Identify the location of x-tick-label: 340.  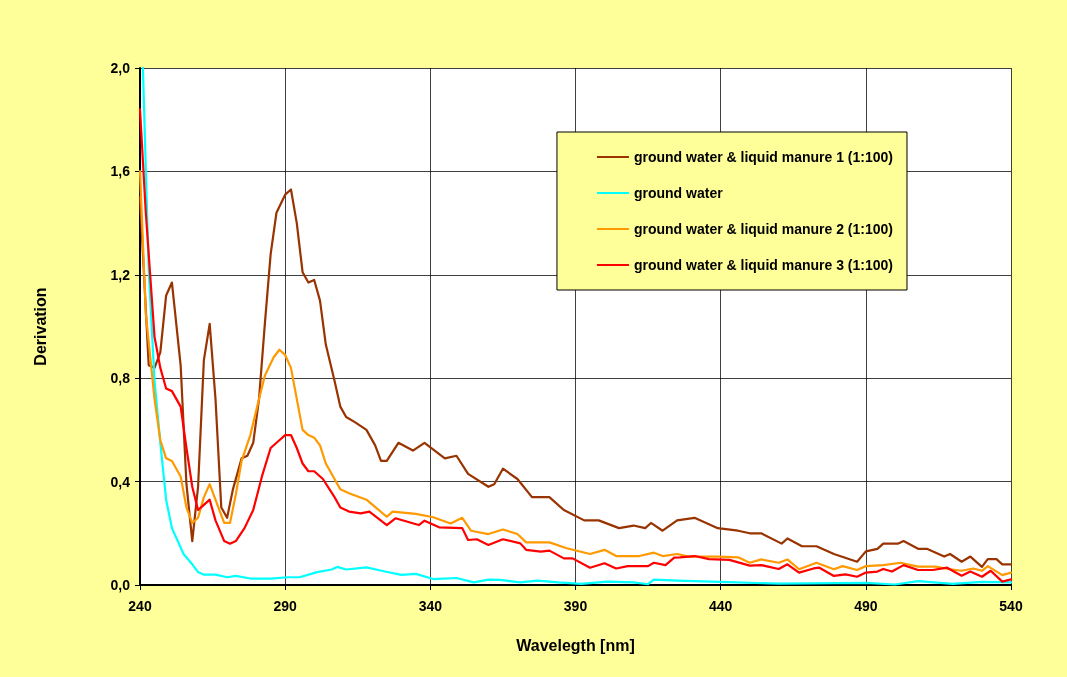
(430, 606).